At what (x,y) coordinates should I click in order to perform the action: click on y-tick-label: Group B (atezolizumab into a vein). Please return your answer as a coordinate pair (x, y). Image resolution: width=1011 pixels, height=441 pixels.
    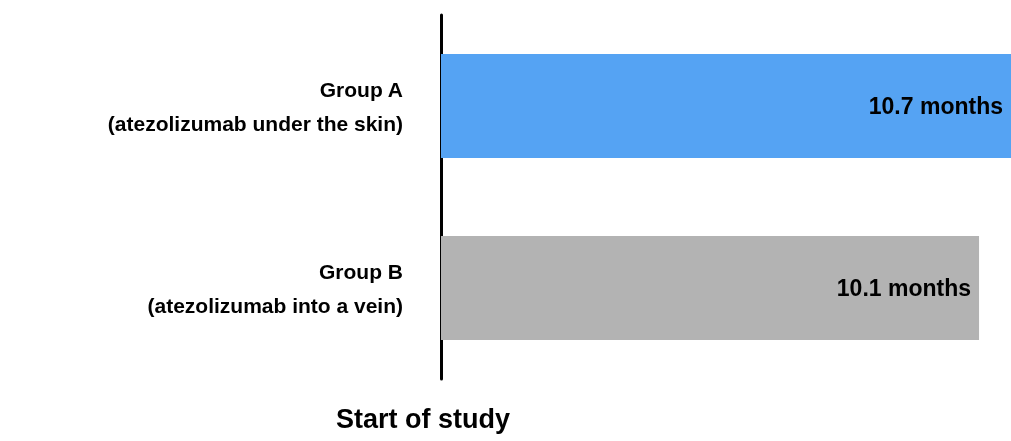
    Looking at the image, I should click on (275, 288).